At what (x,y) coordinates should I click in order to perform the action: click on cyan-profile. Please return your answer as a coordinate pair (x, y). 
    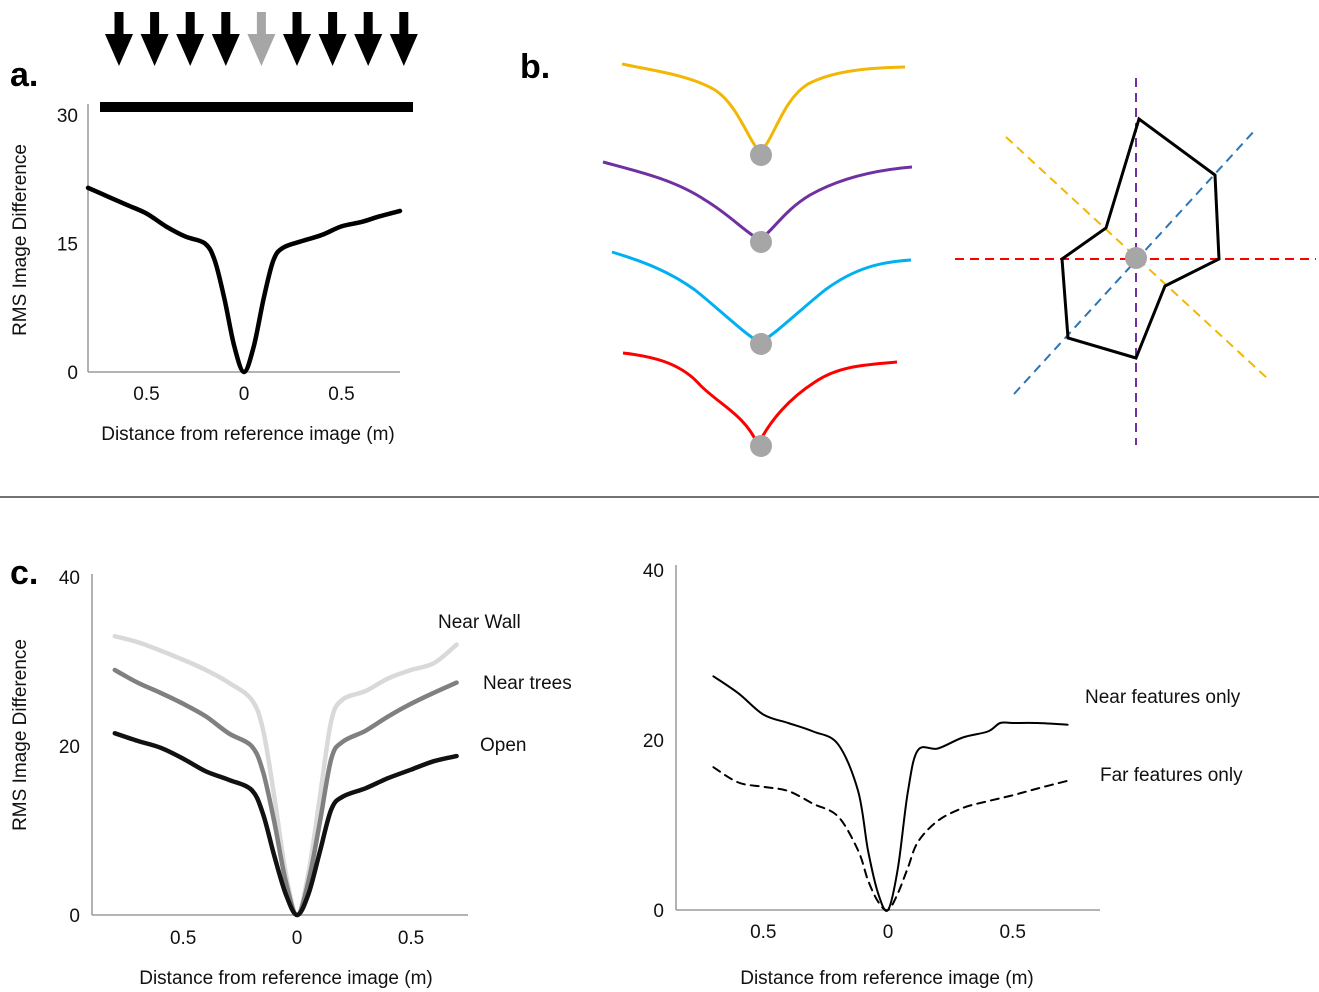
    Looking at the image, I should click on (761, 297).